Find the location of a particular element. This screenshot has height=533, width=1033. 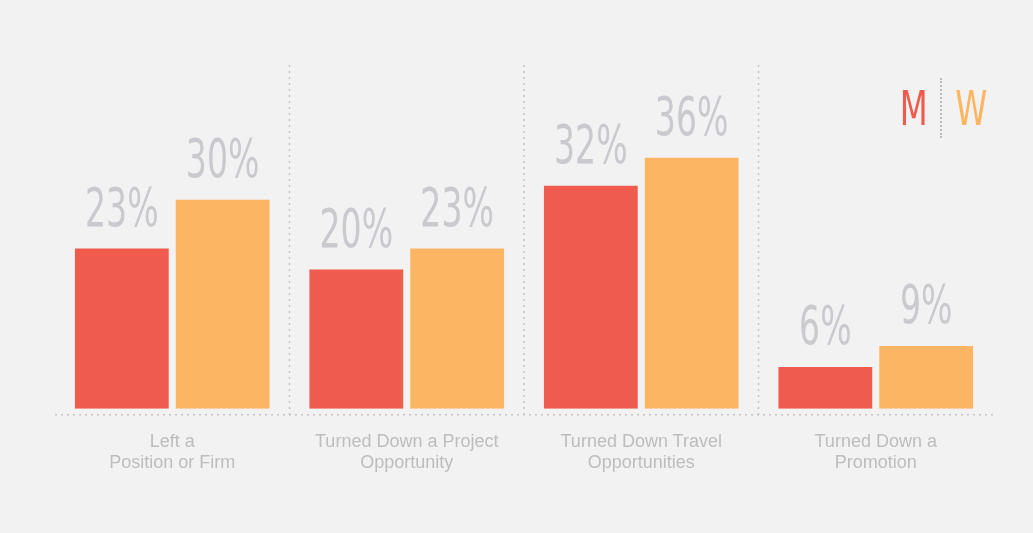

text: M is located at coordinates (913, 108).